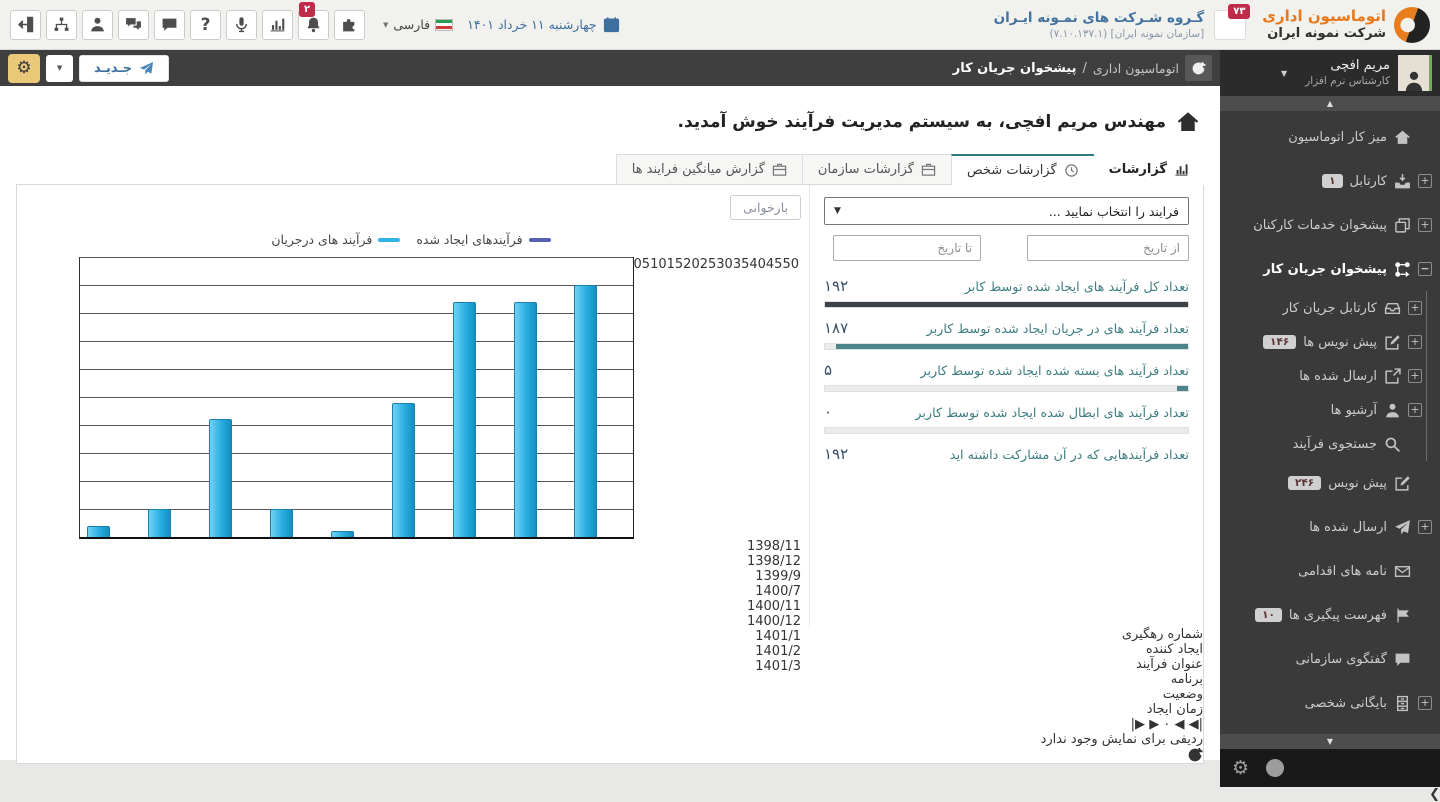 This screenshot has width=1440, height=802. What do you see at coordinates (1330, 571) in the screenshot?
I see `sidebar-item: +نامه های اقدامی` at bounding box center [1330, 571].